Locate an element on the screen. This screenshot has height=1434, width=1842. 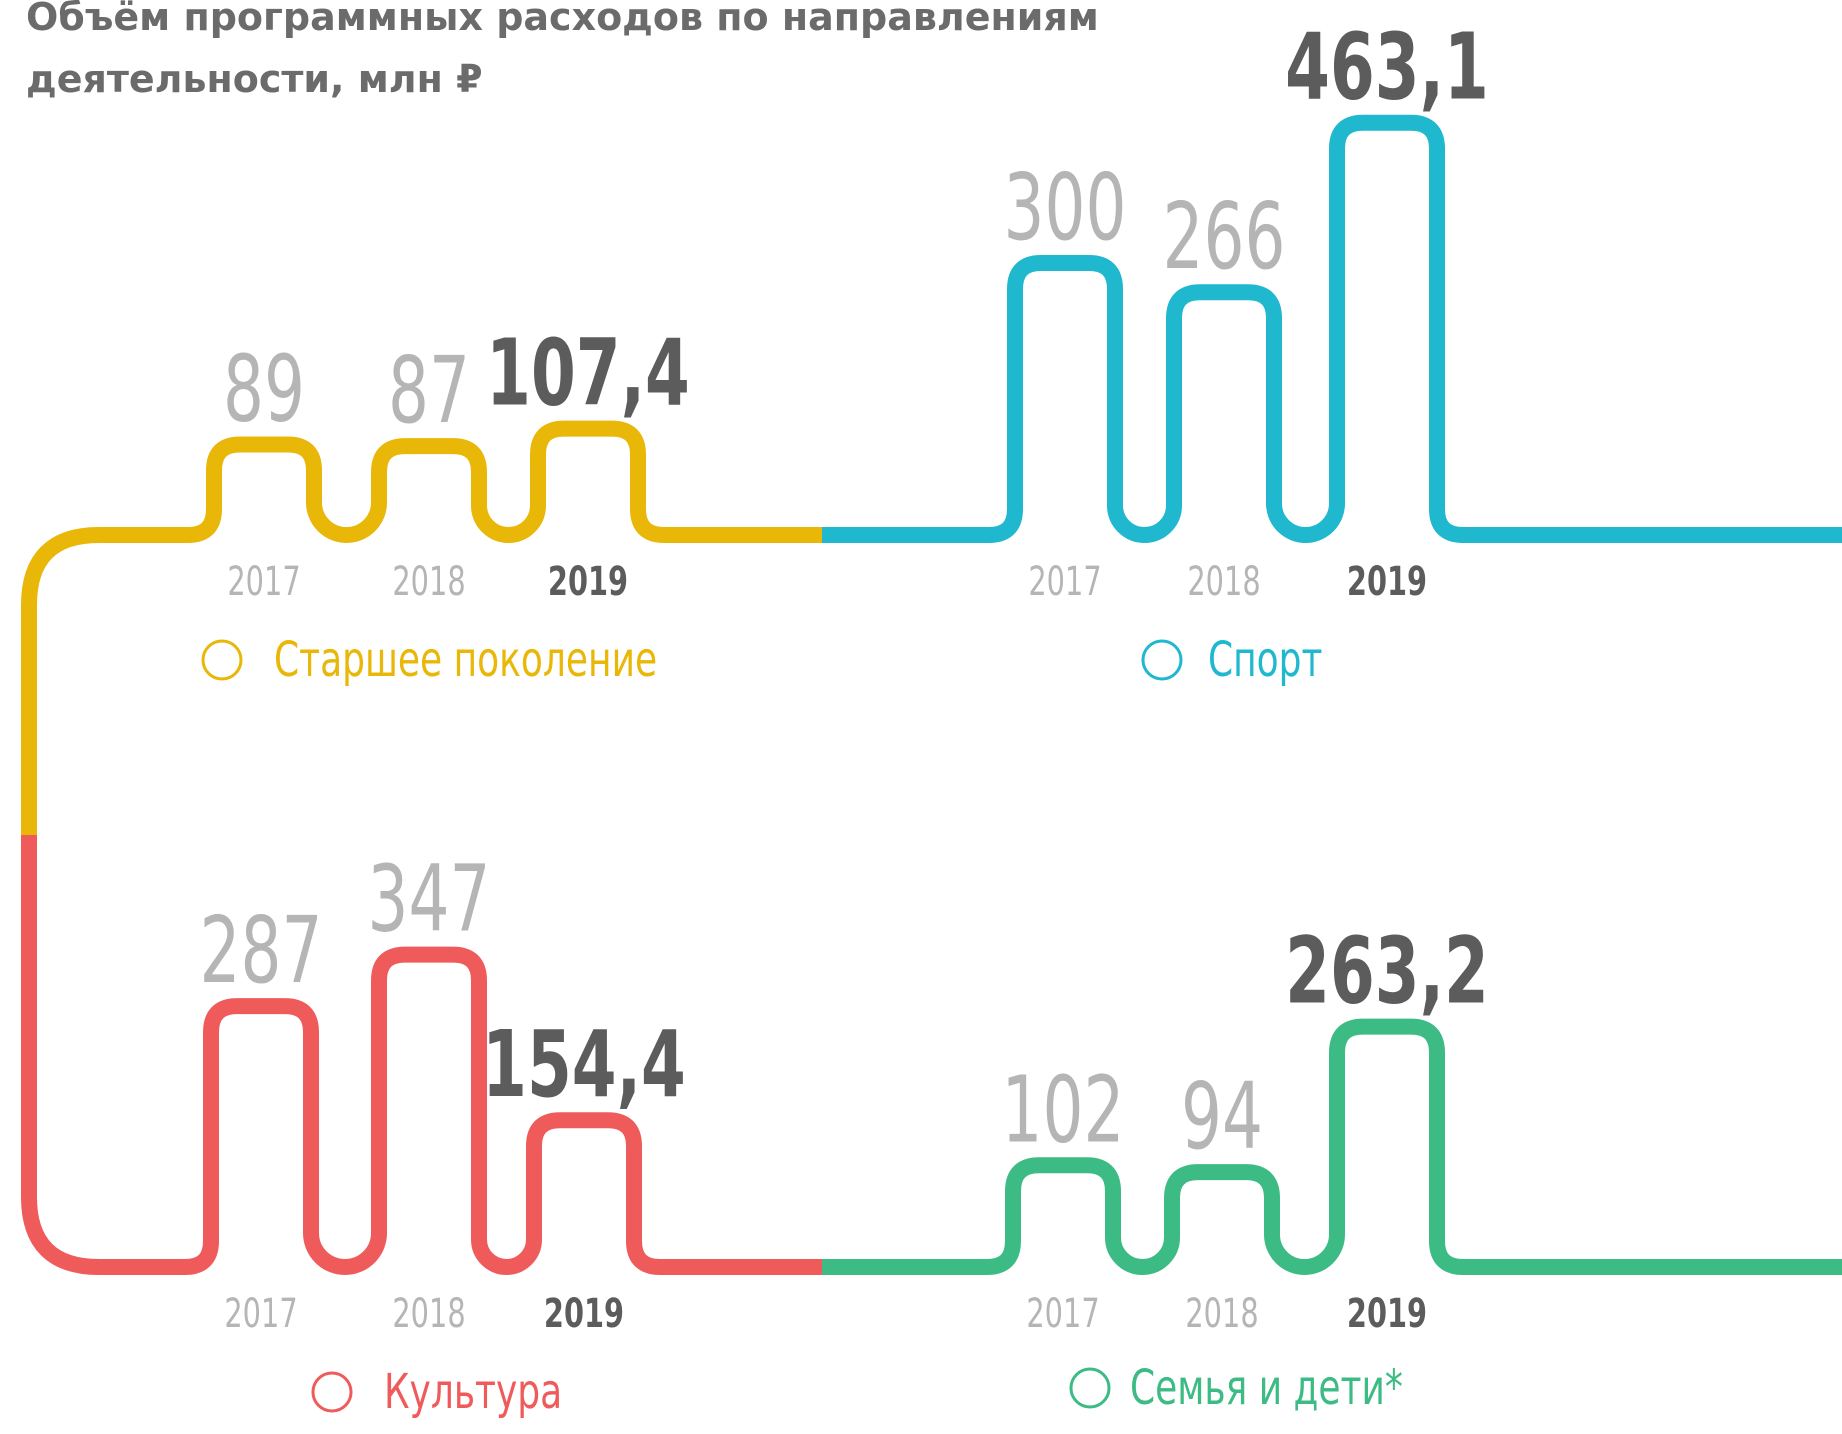
series-name: Спорт is located at coordinates (1265, 660).